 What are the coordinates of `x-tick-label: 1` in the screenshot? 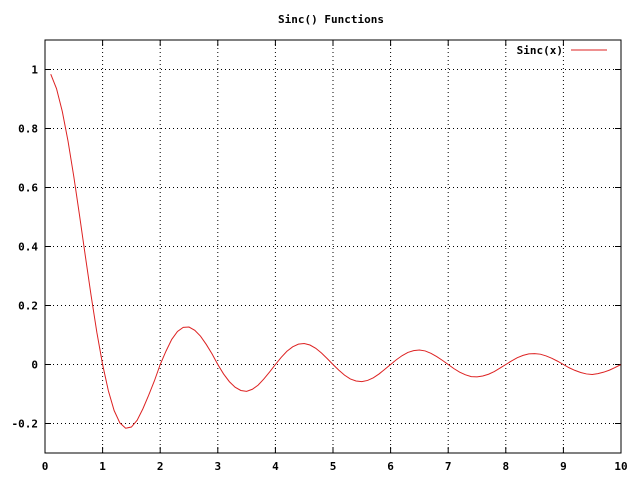 It's located at (102, 466).